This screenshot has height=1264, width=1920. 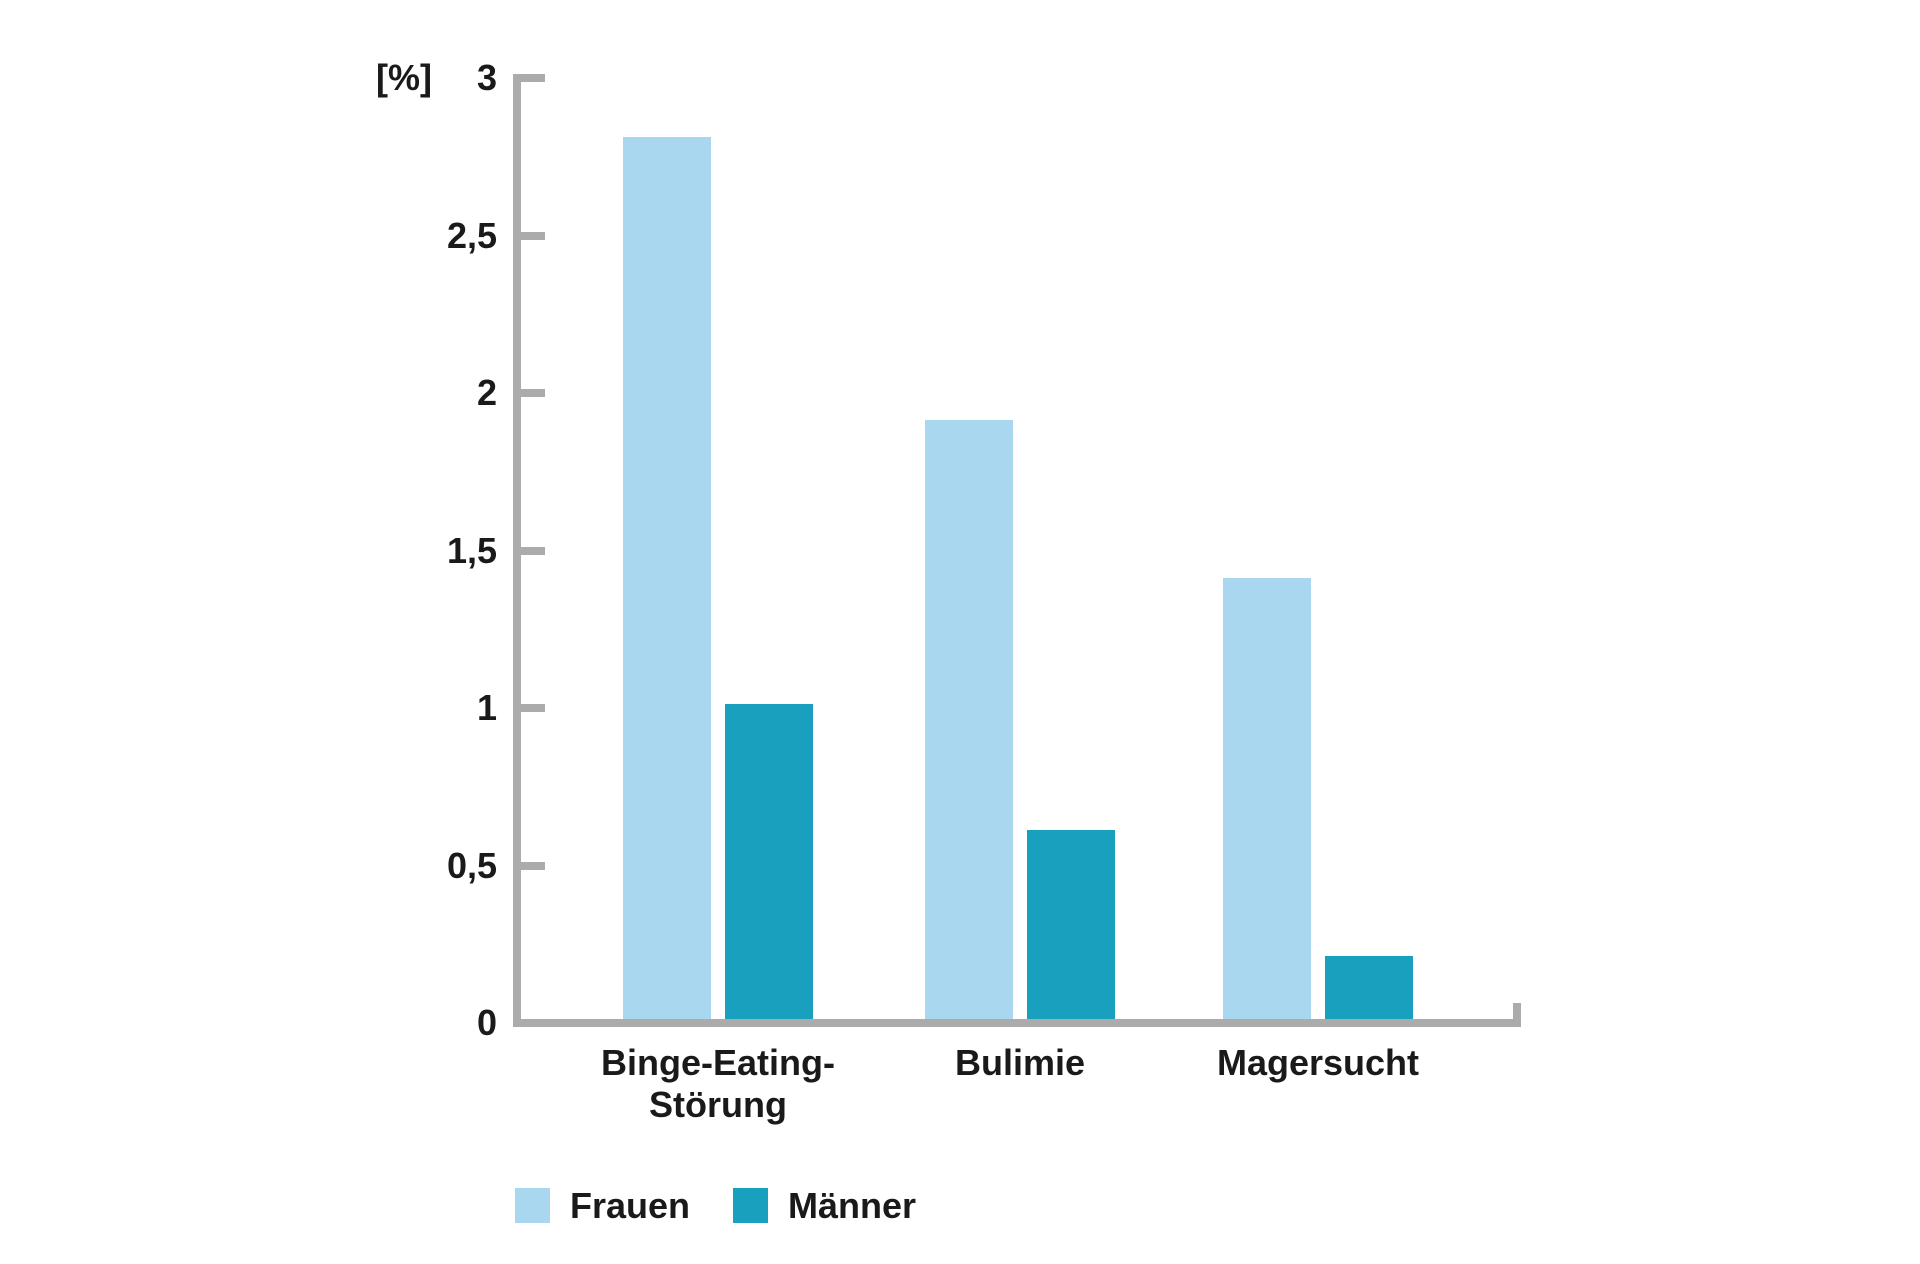 I want to click on legend-swatch-maenner, so click(x=751, y=1205).